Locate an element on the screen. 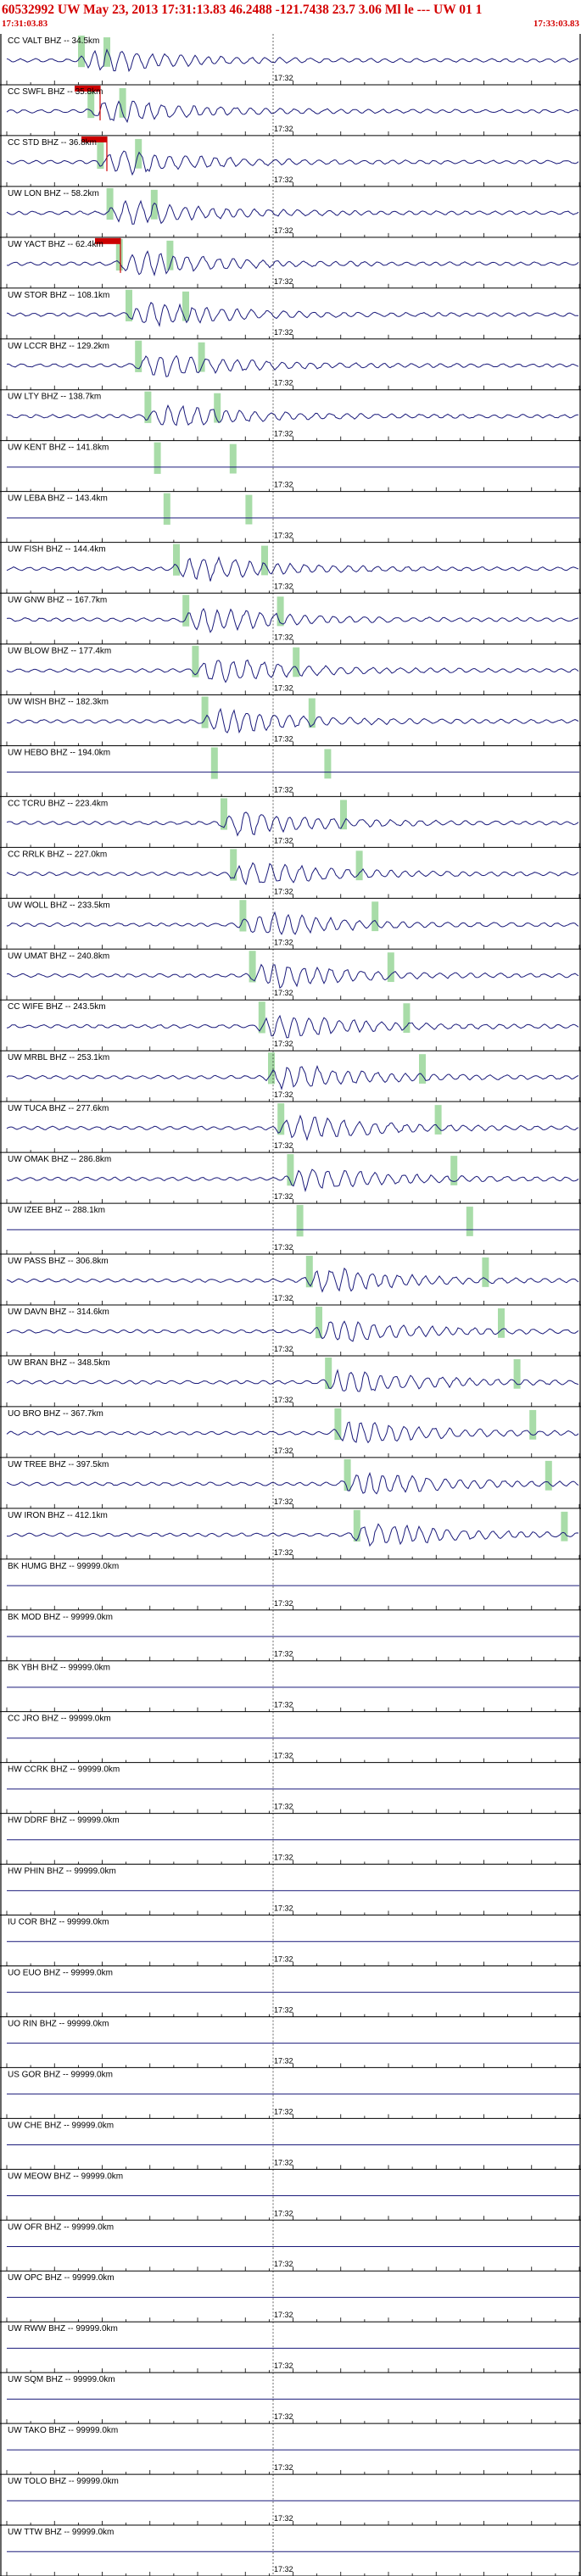 The height and width of the screenshot is (2576, 581). station-label: UW WOLL BHZ -- 233.5km is located at coordinates (59, 905).